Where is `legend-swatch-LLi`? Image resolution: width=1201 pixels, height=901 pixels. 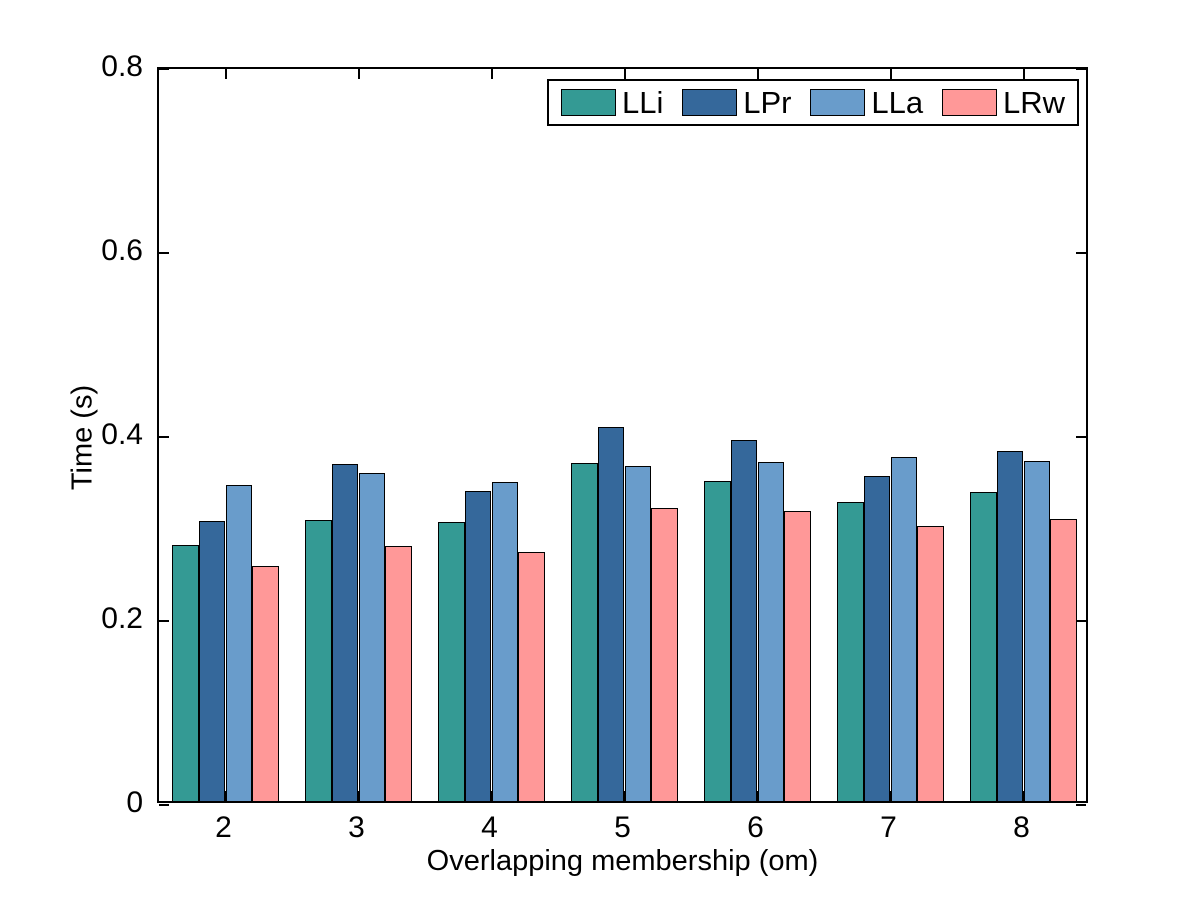
legend-swatch-LLi is located at coordinates (588, 102).